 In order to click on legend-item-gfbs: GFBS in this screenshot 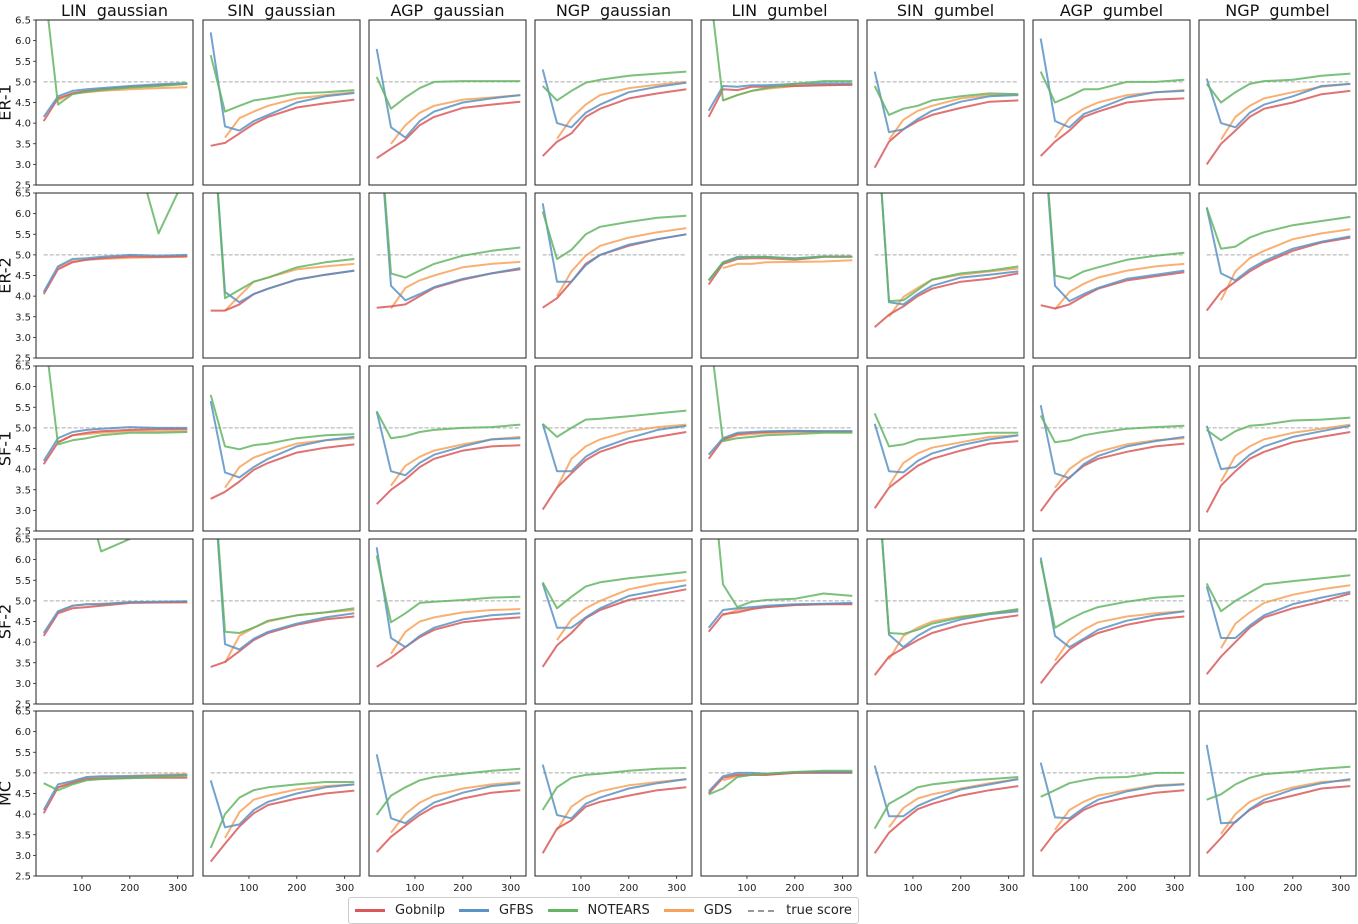, I will do `click(496, 910)`.